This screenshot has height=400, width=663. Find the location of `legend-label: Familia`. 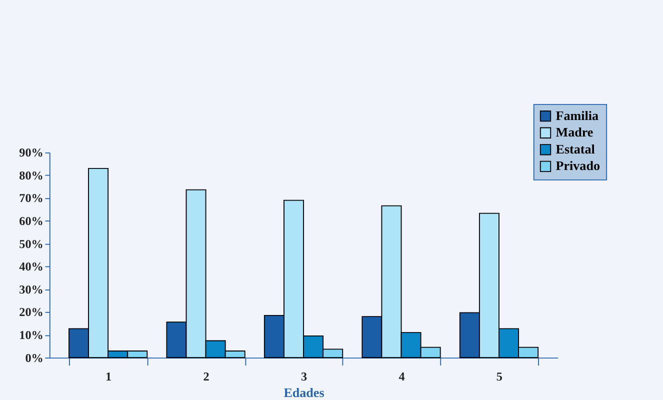

legend-label: Familia is located at coordinates (577, 115).